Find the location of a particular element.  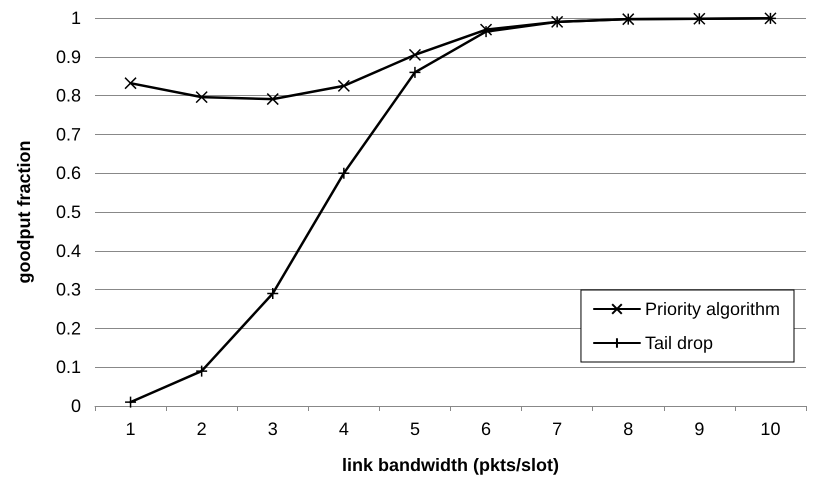

x-tick-label: 7 is located at coordinates (557, 429).